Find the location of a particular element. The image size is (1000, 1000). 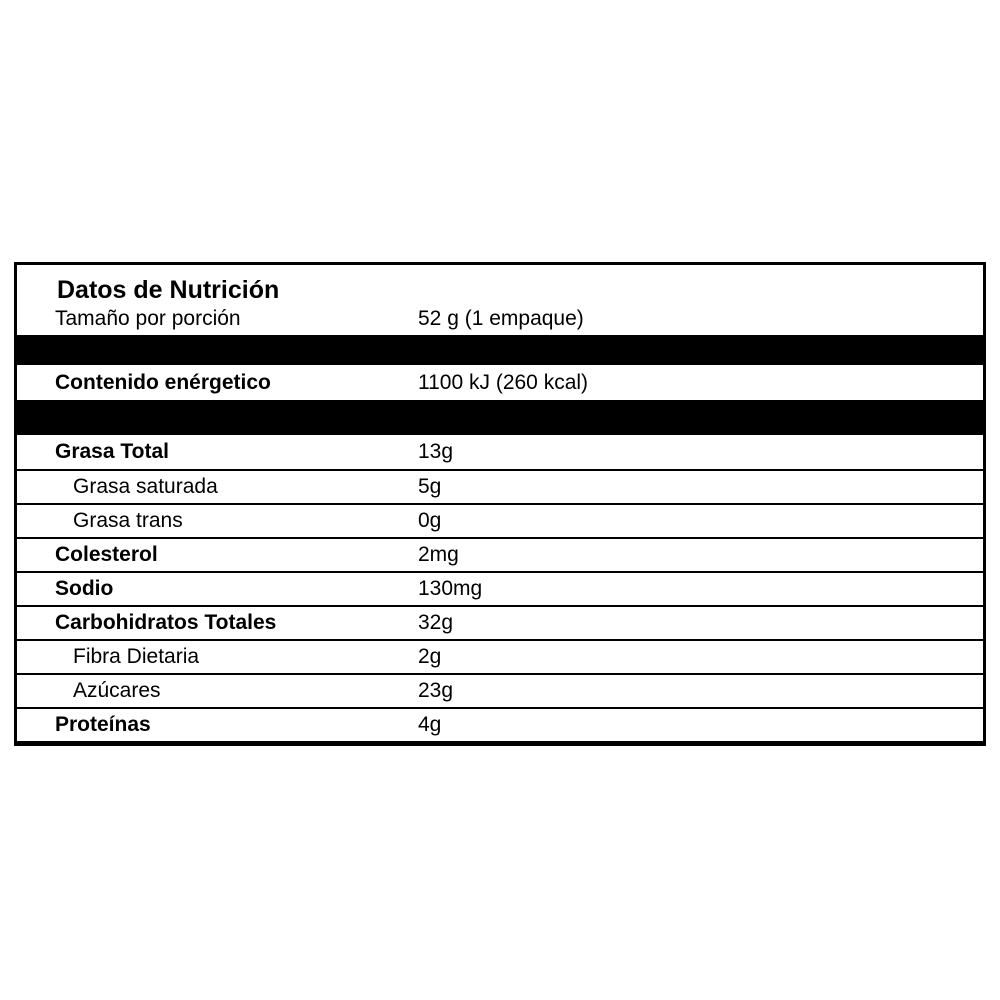

nutrient-value: 13g is located at coordinates (436, 451).